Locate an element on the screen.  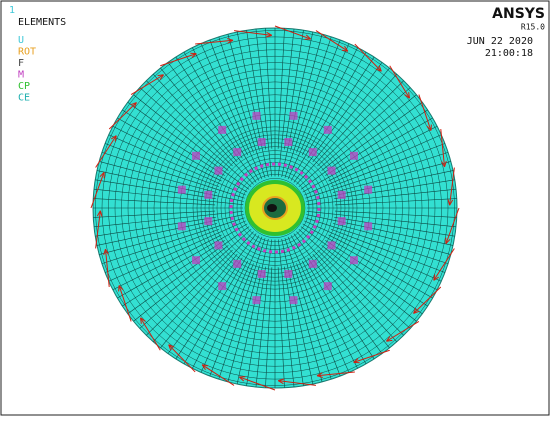
time: 21:00:18 is located at coordinates (509, 53).